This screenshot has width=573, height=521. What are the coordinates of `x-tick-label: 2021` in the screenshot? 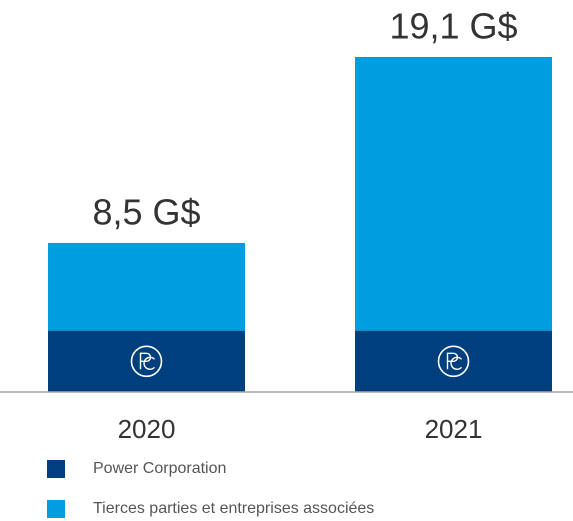 It's located at (454, 429).